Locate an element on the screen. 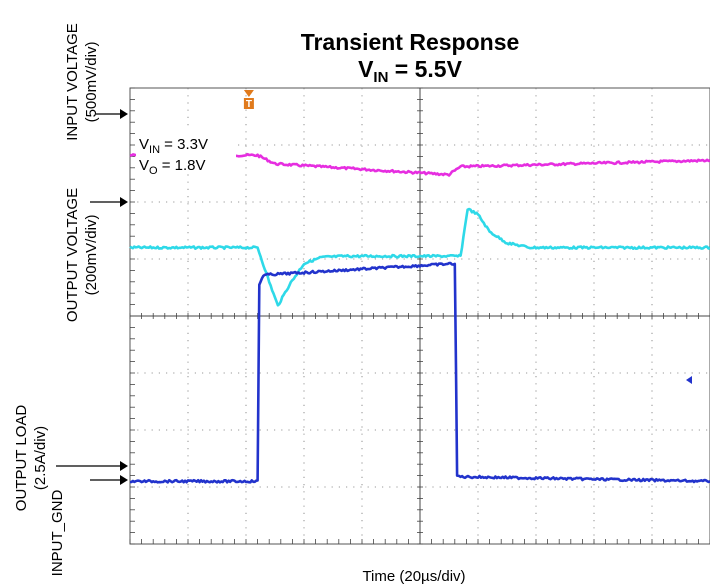 The height and width of the screenshot is (588, 710). annotation-box: VIN = 3.3V VO = 1.8V is located at coordinates (186, 153).